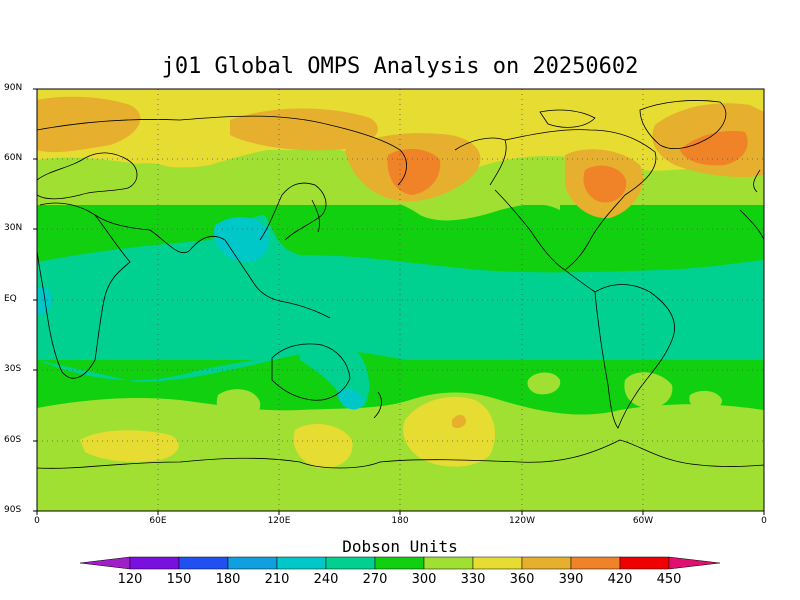 This screenshot has width=800, height=600. I want to click on coast-antarctica, so click(400, 454).